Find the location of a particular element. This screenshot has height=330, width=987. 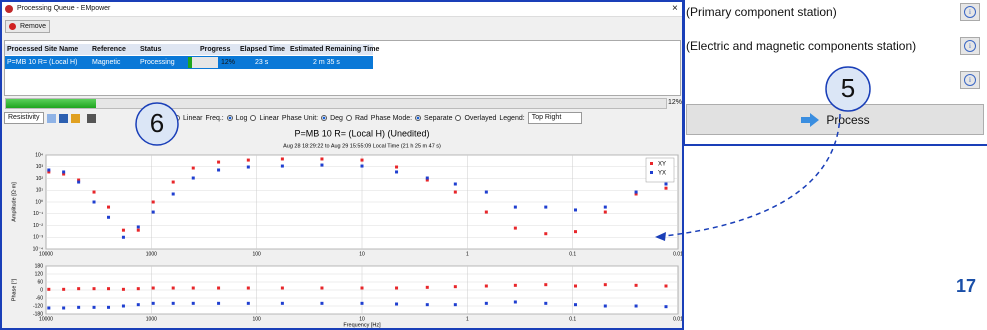

row-progress-text: 12% is located at coordinates (228, 62).